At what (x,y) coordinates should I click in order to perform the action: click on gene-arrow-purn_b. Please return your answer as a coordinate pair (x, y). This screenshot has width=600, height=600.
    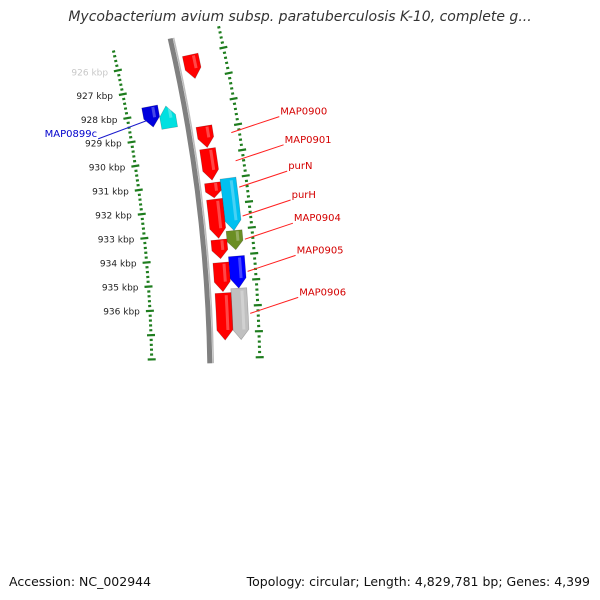
    Looking at the image, I should click on (230, 203).